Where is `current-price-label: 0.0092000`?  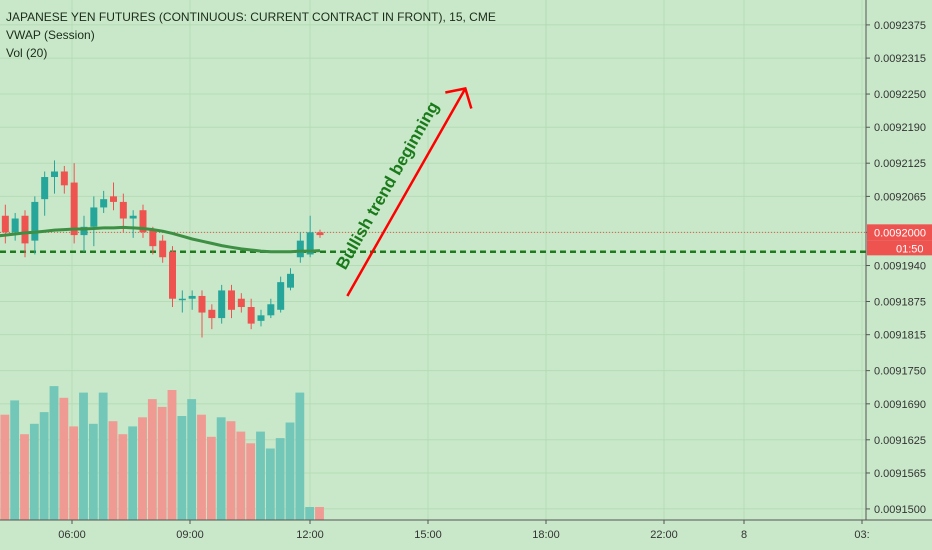 current-price-label: 0.0092000 is located at coordinates (900, 233).